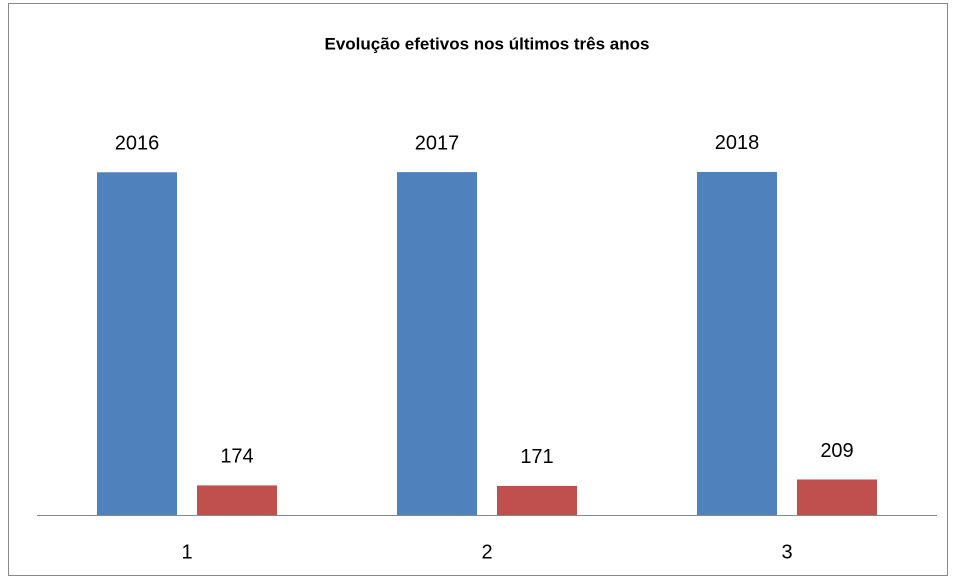  I want to click on data-label: 209, so click(836, 451).